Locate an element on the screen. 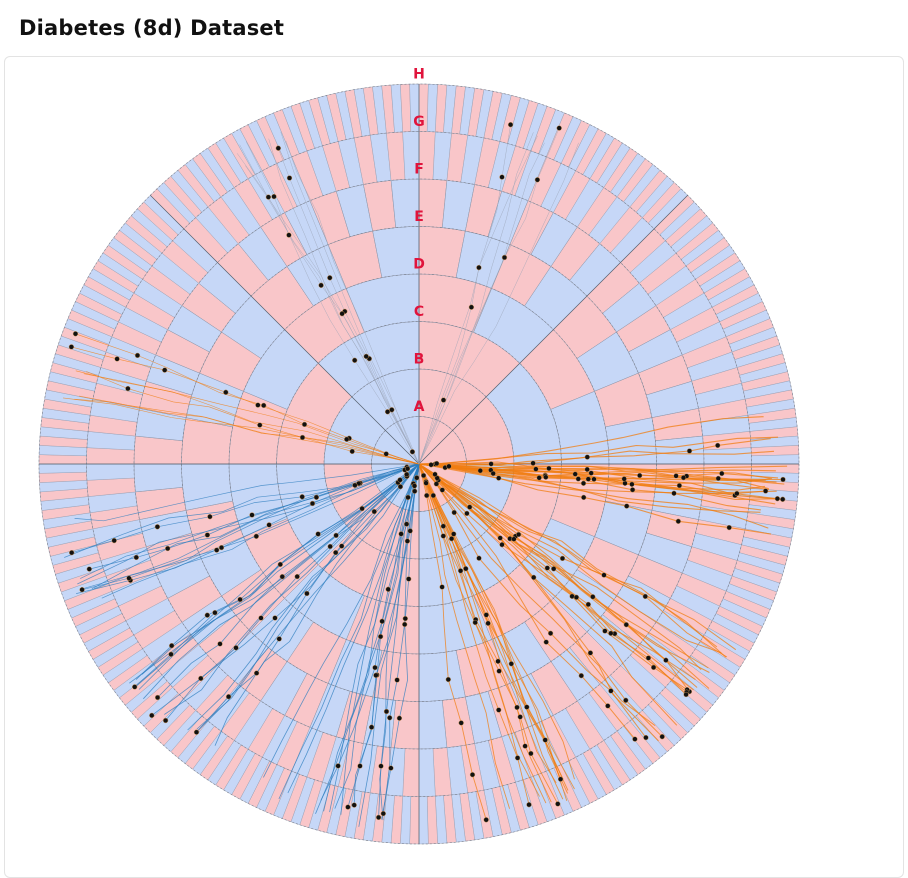 This screenshot has height=878, width=908. level-label-h: H is located at coordinates (419, 75).